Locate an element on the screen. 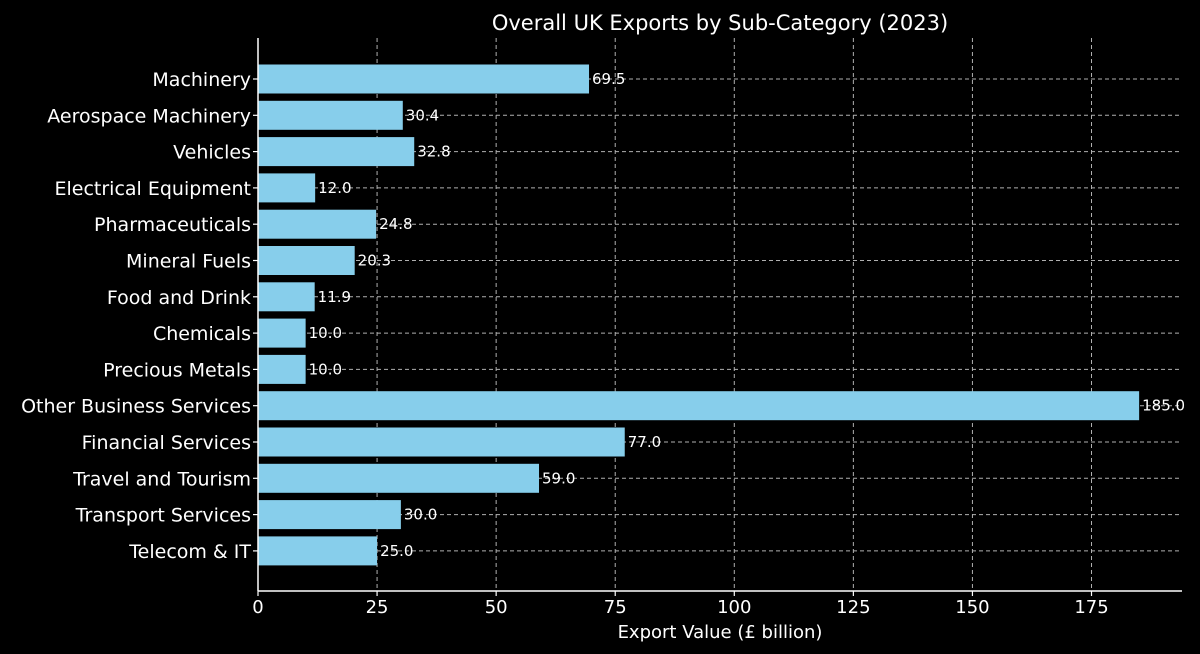 The height and width of the screenshot is (654, 1200). category-label: Electrical Equipment is located at coordinates (152, 189).